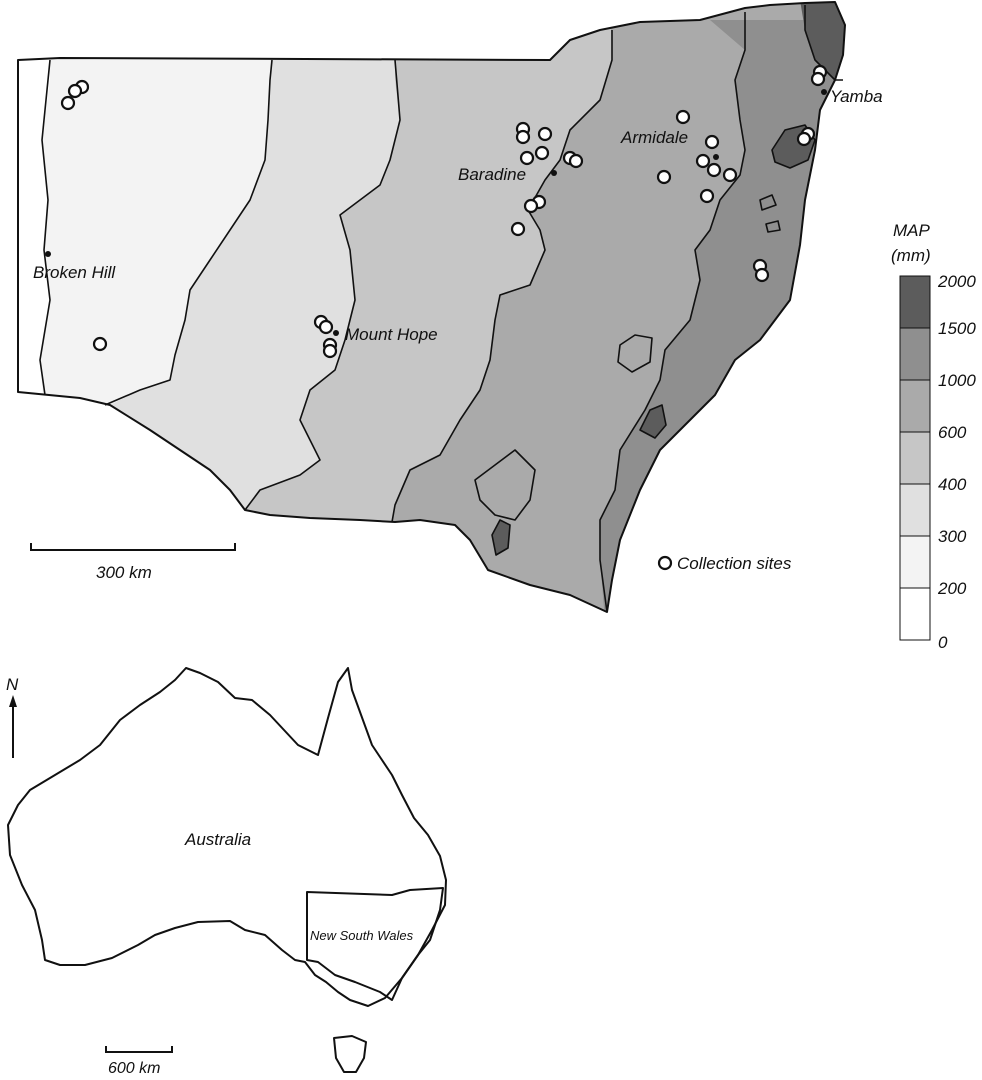  What do you see at coordinates (350, 1054) in the screenshot?
I see `tasmania-outline` at bounding box center [350, 1054].